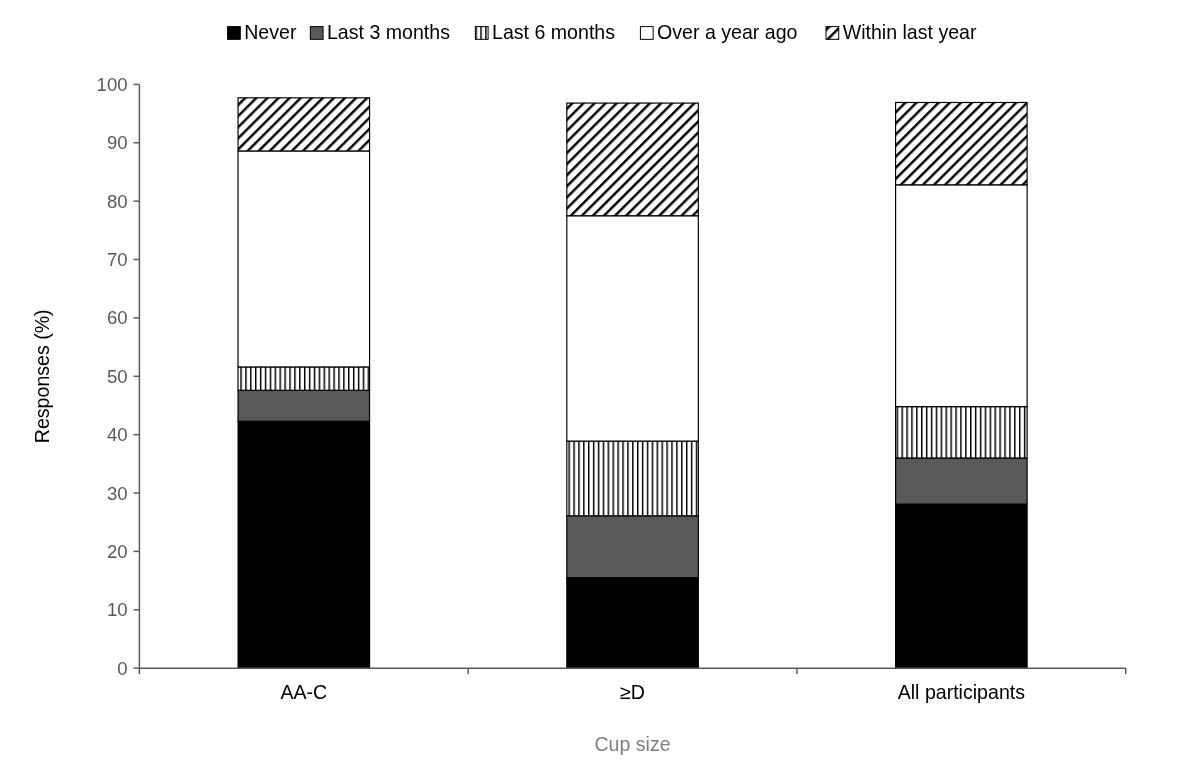 The image size is (1177, 779). I want to click on y-tick-label: 0, so click(122, 668).